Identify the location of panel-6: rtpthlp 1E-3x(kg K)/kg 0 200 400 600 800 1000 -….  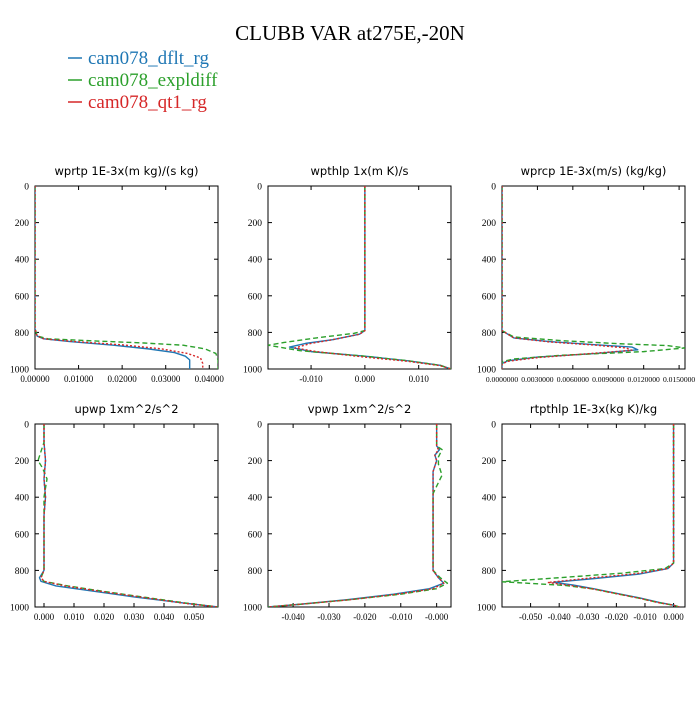
(581, 512).